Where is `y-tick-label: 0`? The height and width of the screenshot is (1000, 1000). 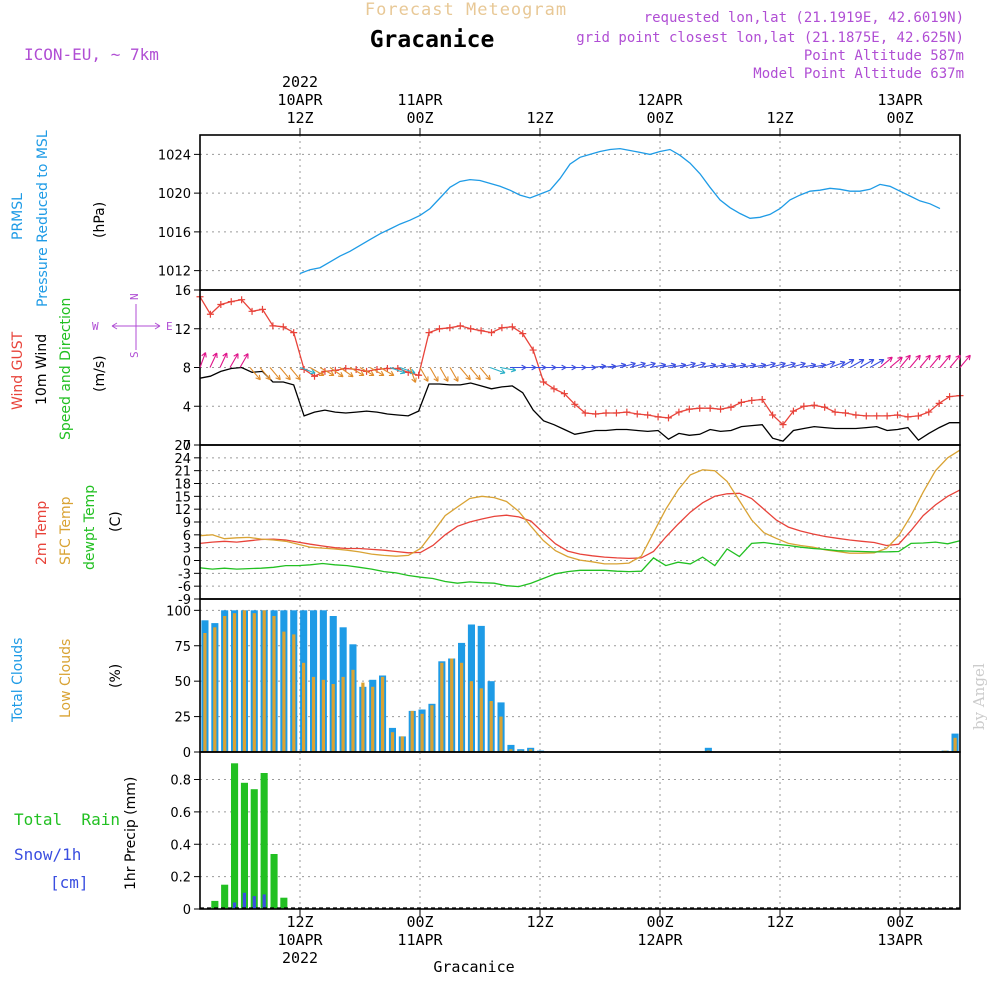
y-tick-label: 0 is located at coordinates (187, 446).